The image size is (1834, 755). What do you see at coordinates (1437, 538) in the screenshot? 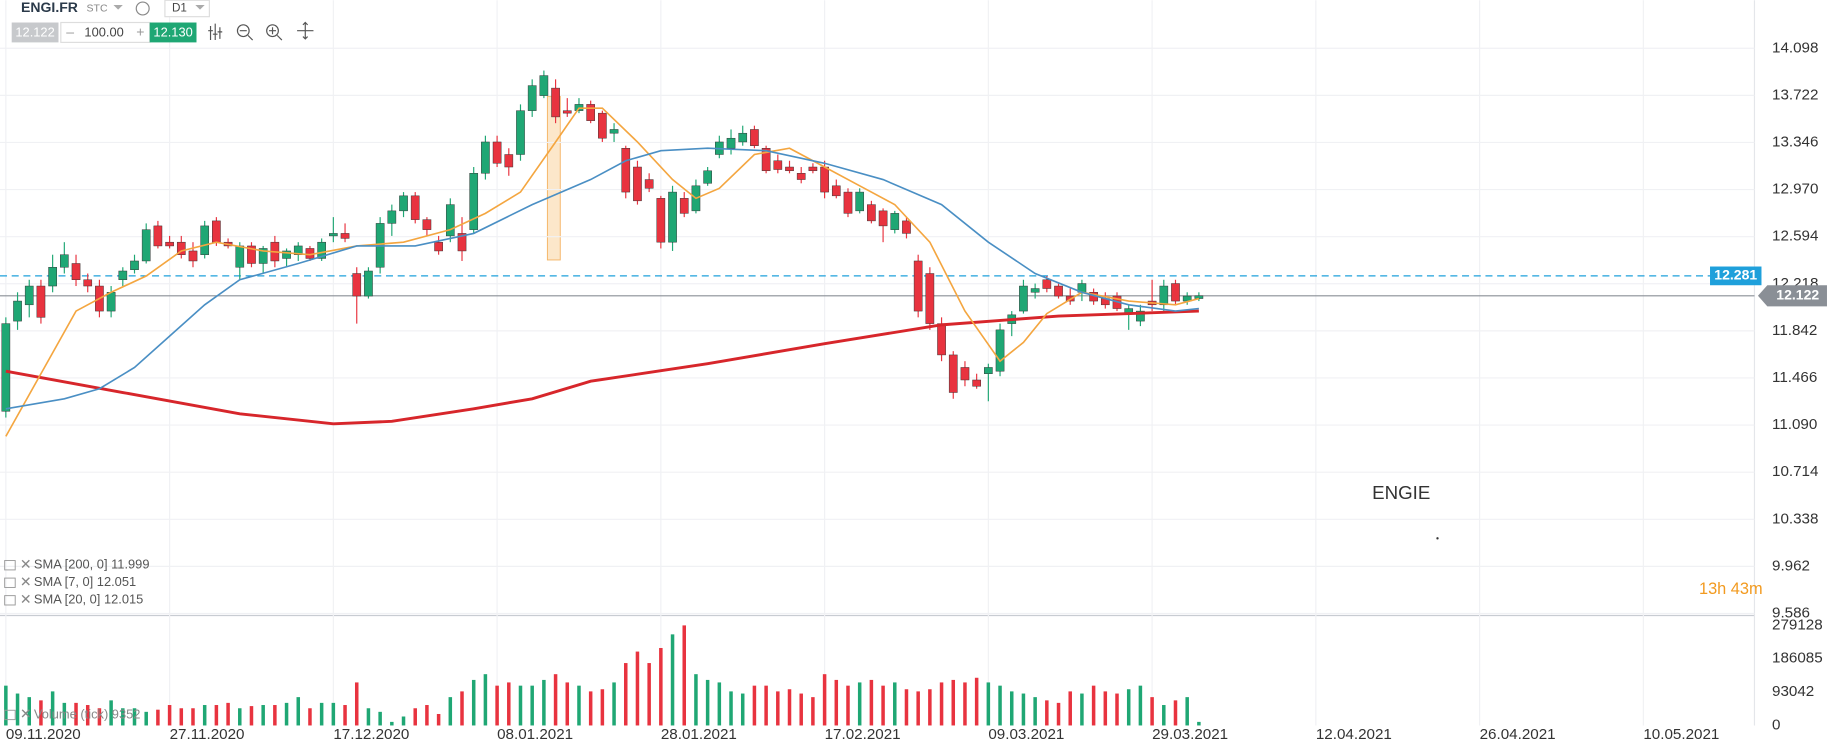
I see `dot` at bounding box center [1437, 538].